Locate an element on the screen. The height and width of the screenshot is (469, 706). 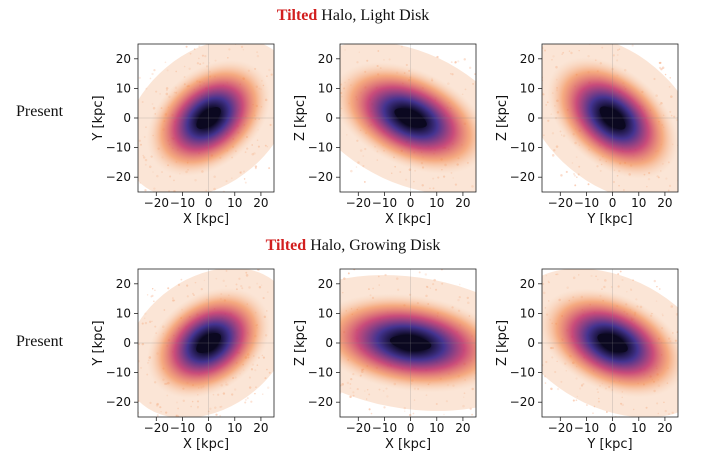
row-2-label: Present is located at coordinates (40, 341).